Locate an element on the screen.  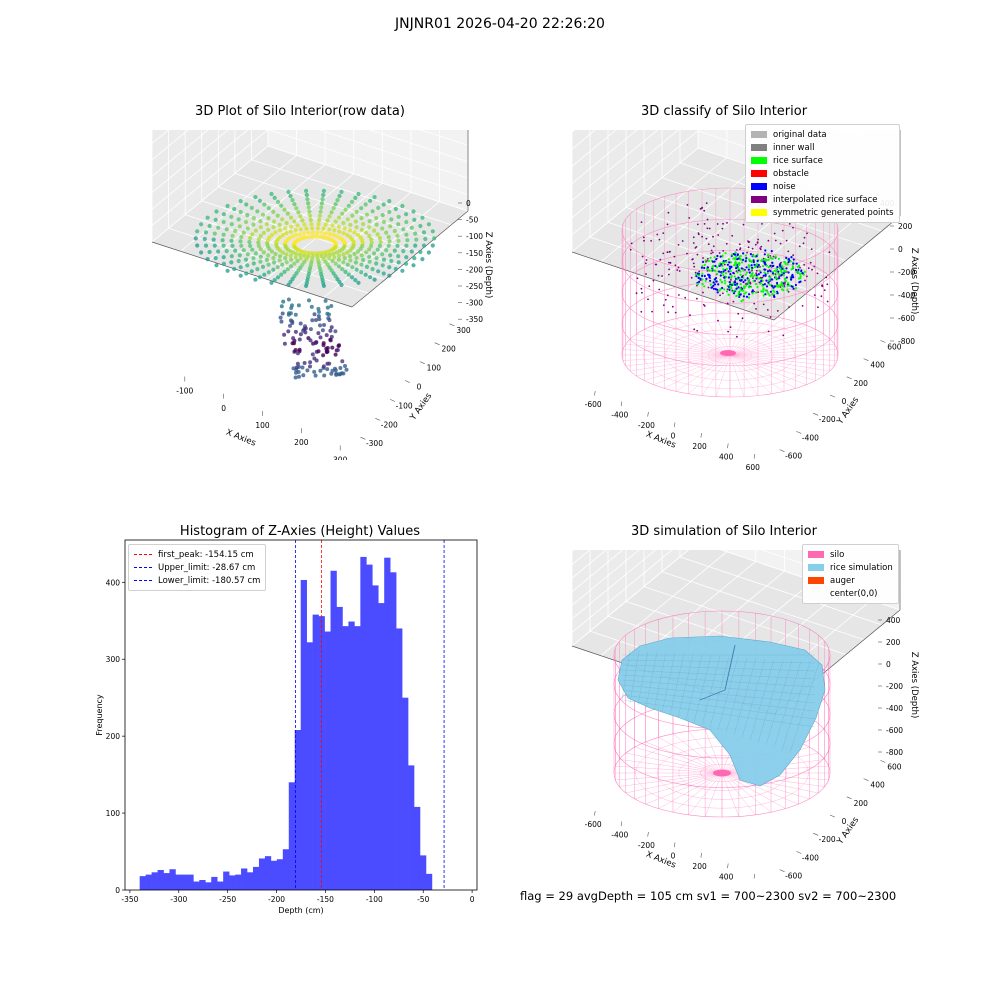
legend-label: inner wall is located at coordinates (794, 147).